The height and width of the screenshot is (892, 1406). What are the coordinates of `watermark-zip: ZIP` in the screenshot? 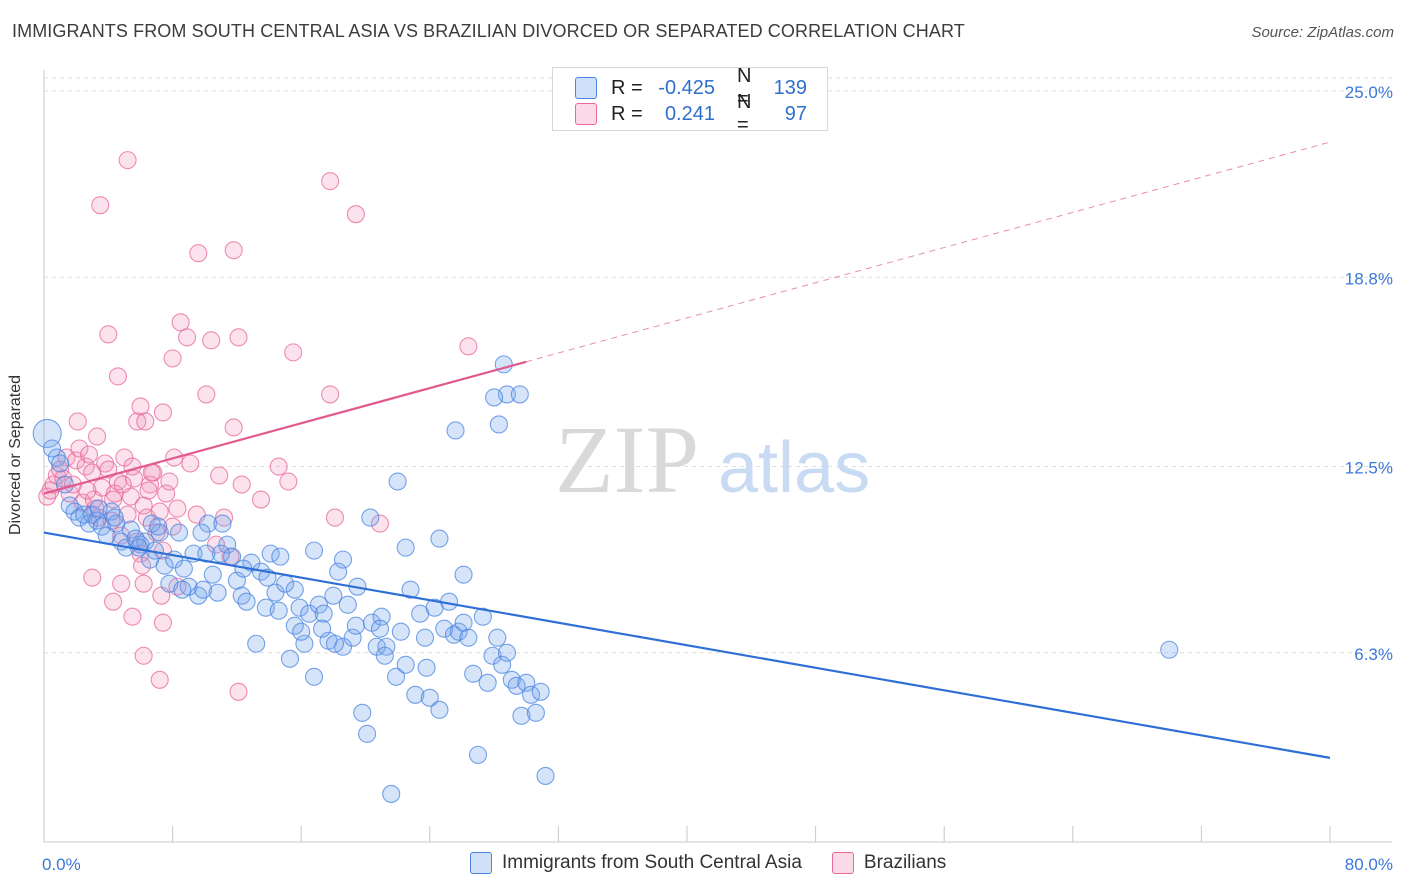 It's located at (627, 459).